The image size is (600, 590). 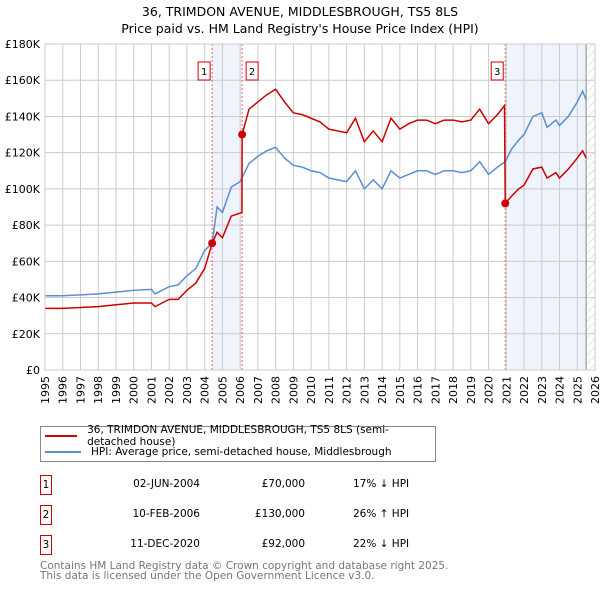 I want to click on y-tick-label: £160K, so click(x=23, y=80).